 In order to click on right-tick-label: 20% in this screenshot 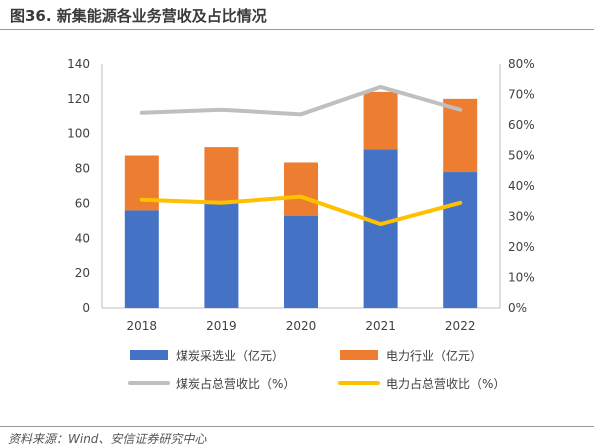, I will do `click(521, 247)`.